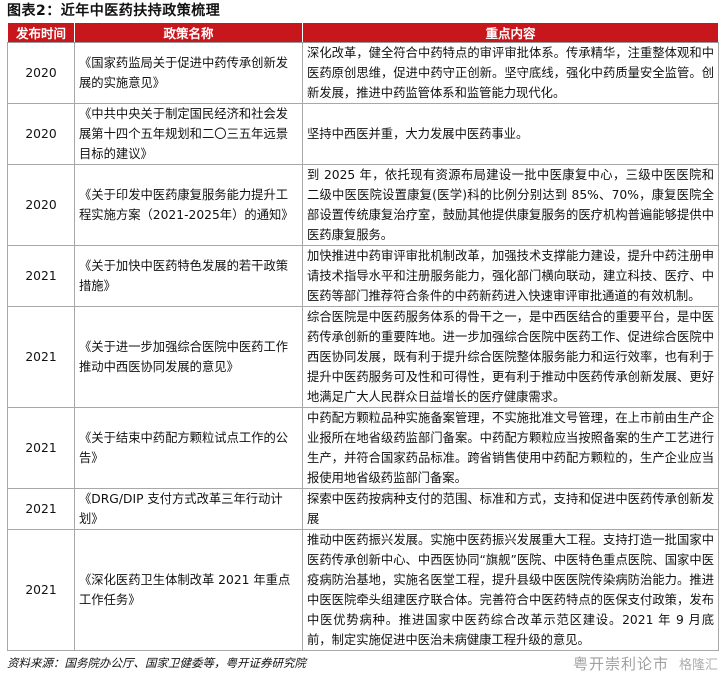 This screenshot has width=723, height=677. What do you see at coordinates (41, 32) in the screenshot?
I see `header-date: 发布时间` at bounding box center [41, 32].